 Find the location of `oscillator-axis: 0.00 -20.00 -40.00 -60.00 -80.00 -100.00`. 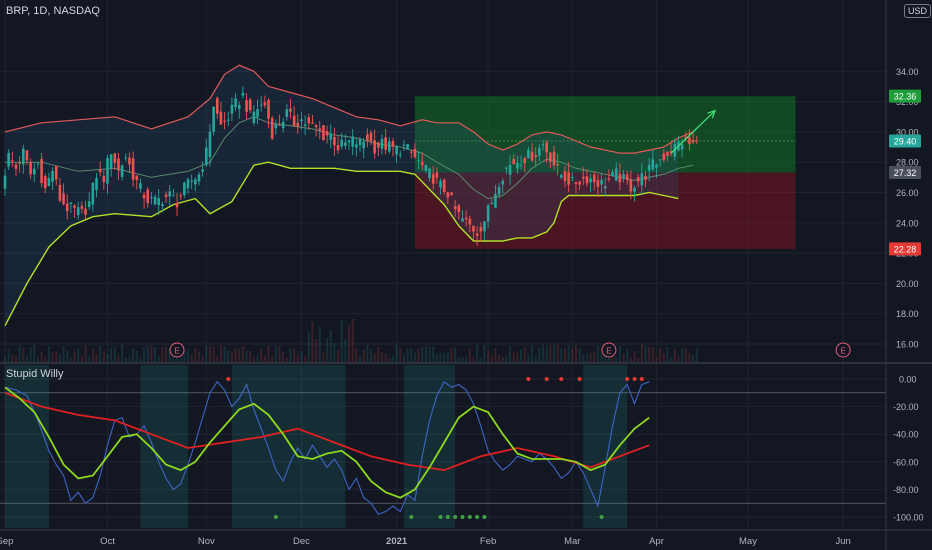

oscillator-axis: 0.00 -20.00 -40.00 -60.00 -80.00 -100.00 is located at coordinates (908, 449).